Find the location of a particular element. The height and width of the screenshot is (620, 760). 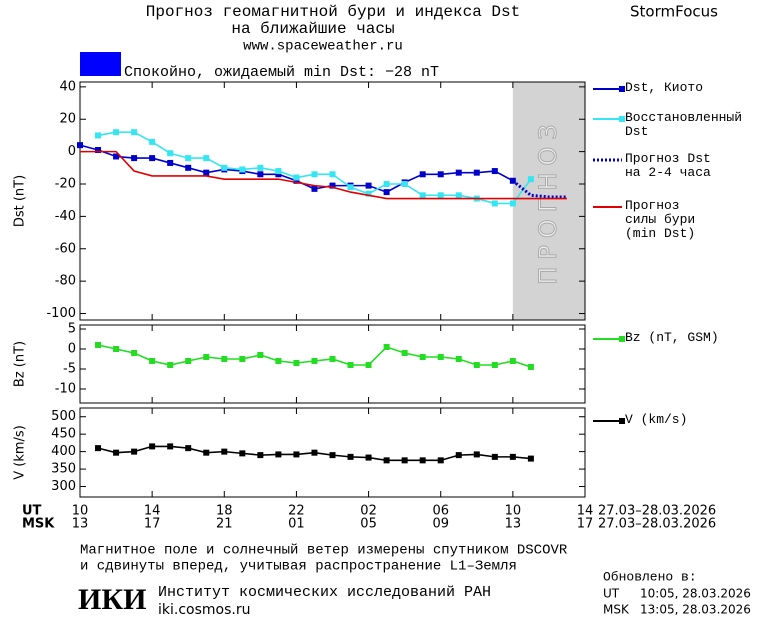

x-tick-label: 18 is located at coordinates (224, 511).